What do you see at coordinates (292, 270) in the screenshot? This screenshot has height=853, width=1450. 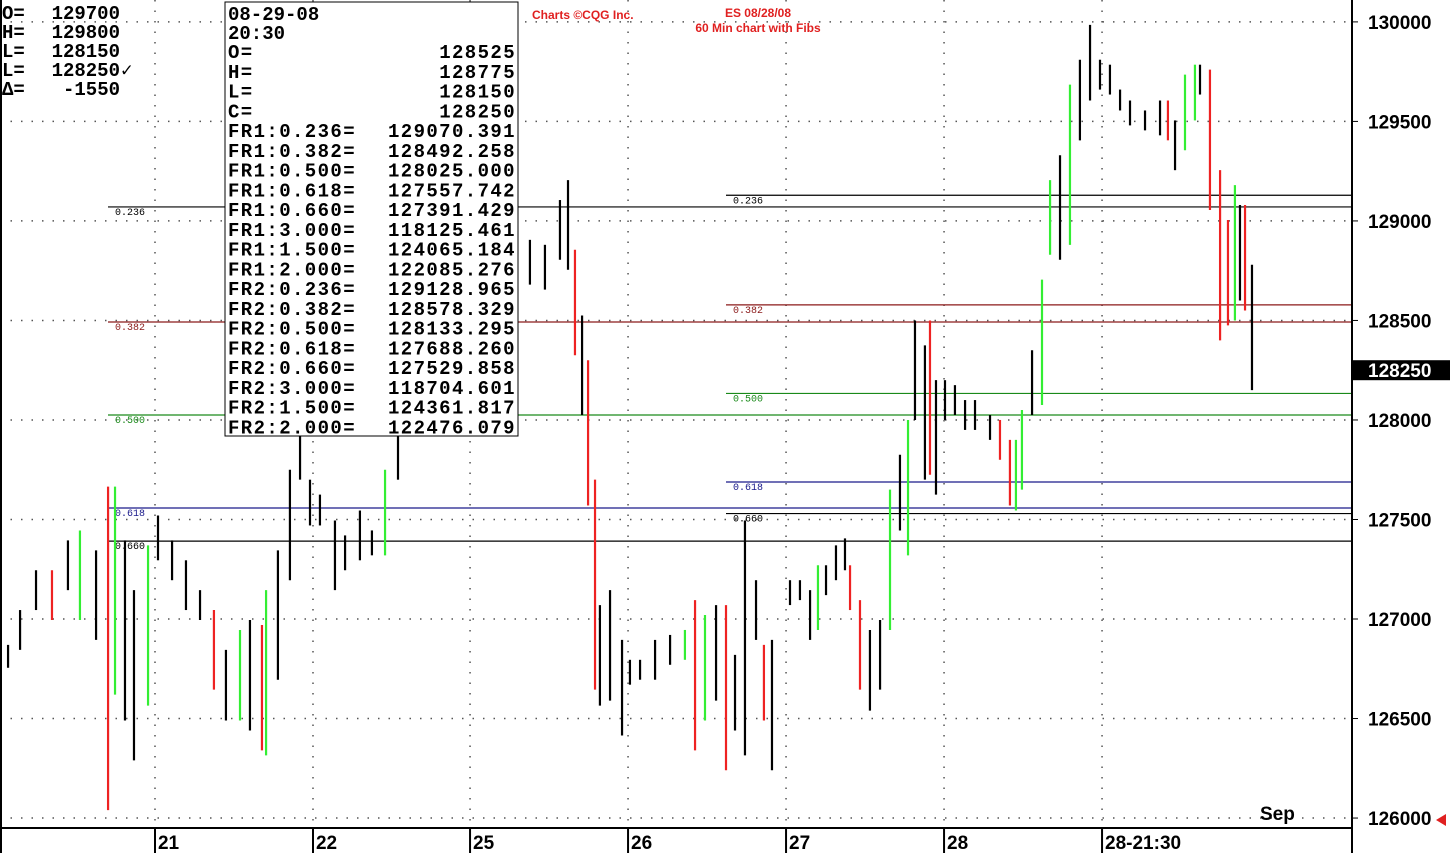 I see `table-label: FR1:2.000=` at bounding box center [292, 270].